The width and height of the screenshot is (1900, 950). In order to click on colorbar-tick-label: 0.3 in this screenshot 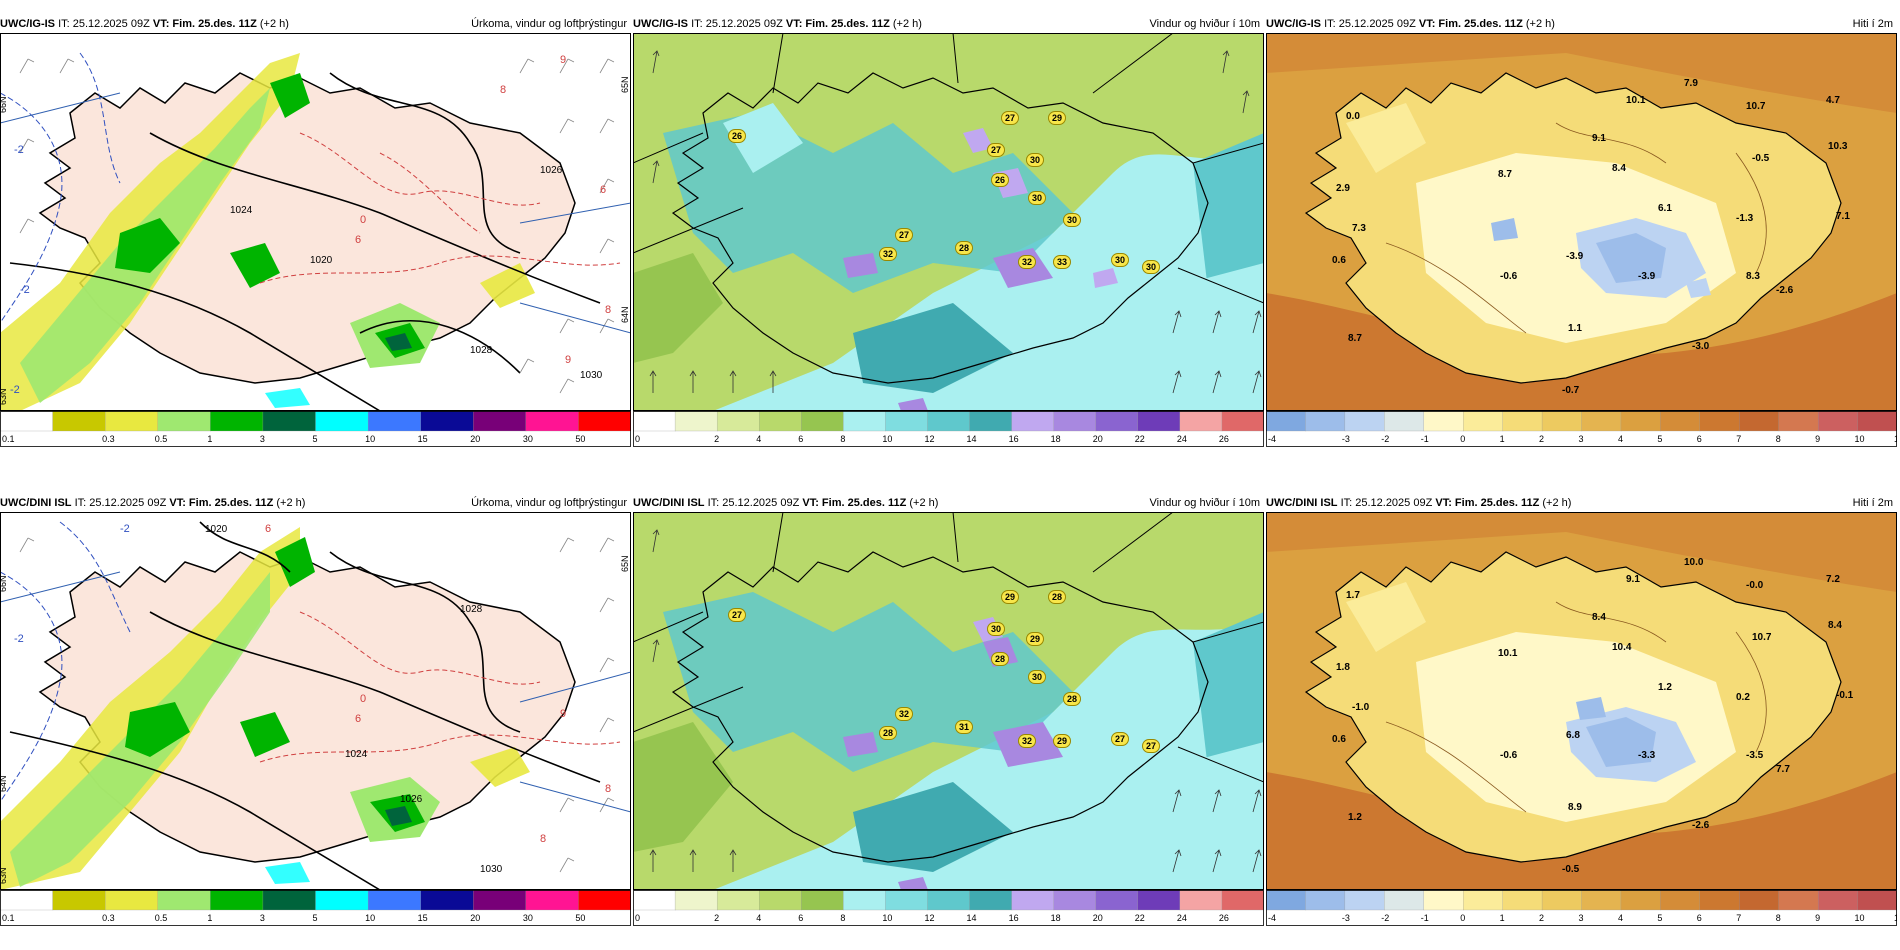, I will do `click(108, 918)`.